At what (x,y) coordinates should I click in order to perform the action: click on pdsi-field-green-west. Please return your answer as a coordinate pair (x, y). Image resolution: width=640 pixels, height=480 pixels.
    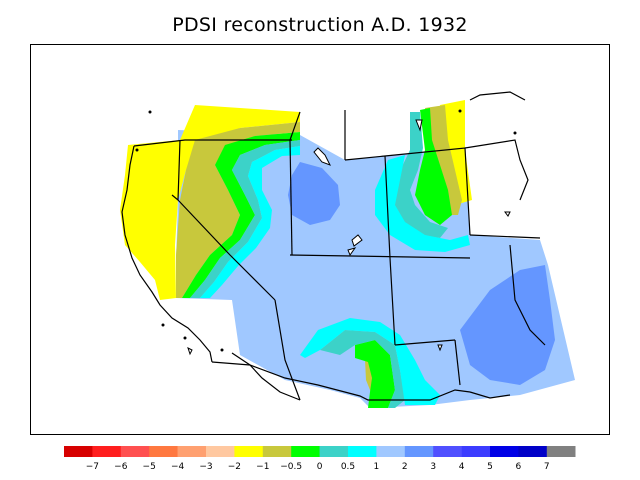
    Looking at the image, I should click on (241, 215).